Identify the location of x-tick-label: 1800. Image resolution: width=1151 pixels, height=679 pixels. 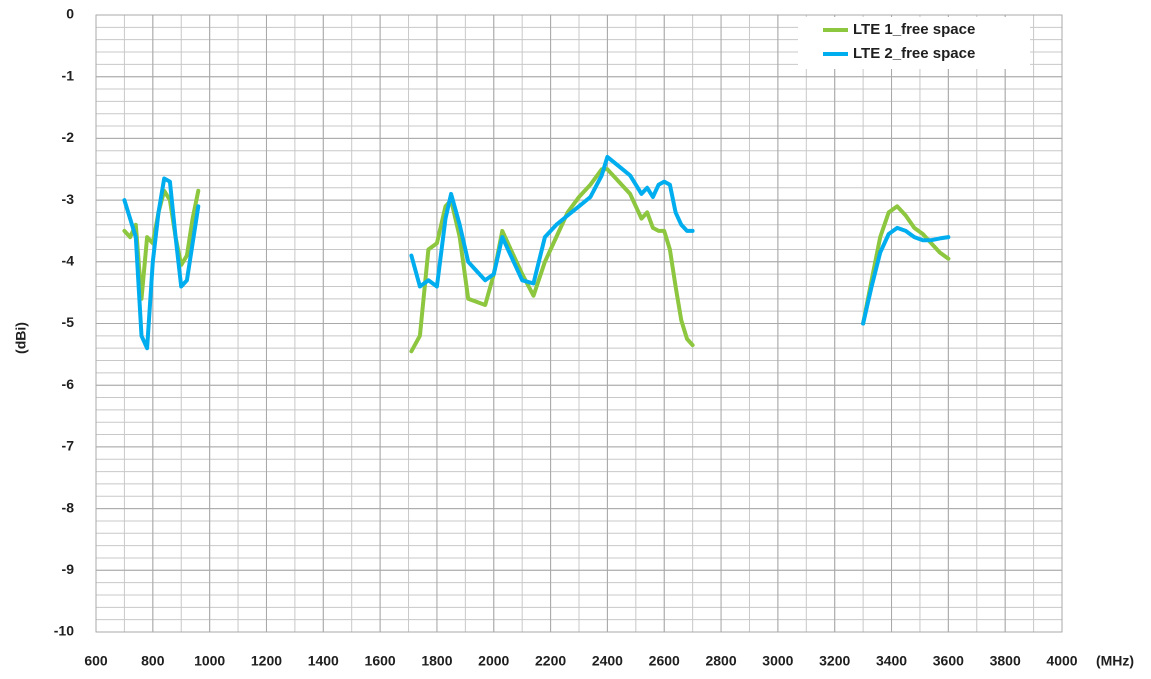
(436, 661).